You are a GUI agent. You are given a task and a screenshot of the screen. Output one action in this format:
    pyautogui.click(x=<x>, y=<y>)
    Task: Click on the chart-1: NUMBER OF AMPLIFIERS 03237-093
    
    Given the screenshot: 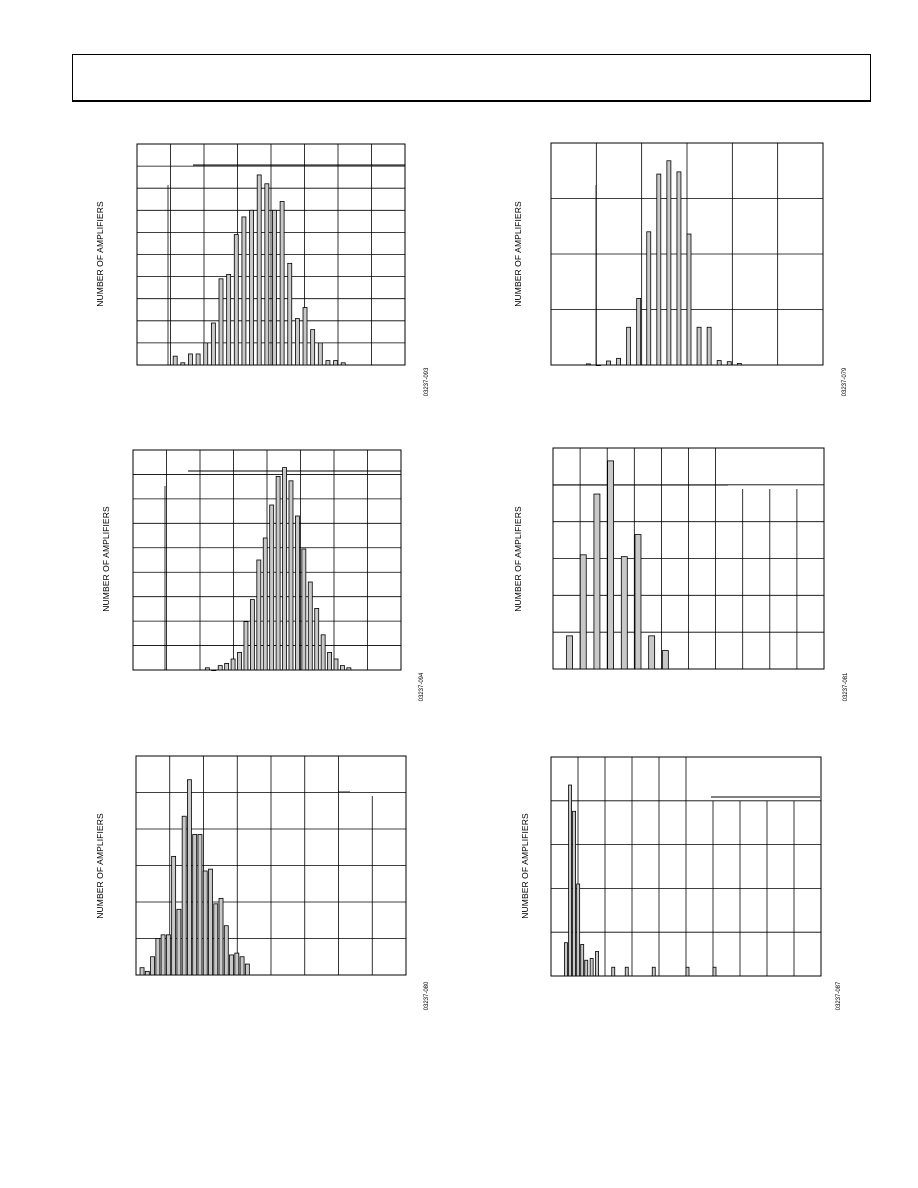 What is the action you would take?
    pyautogui.click(x=262, y=269)
    